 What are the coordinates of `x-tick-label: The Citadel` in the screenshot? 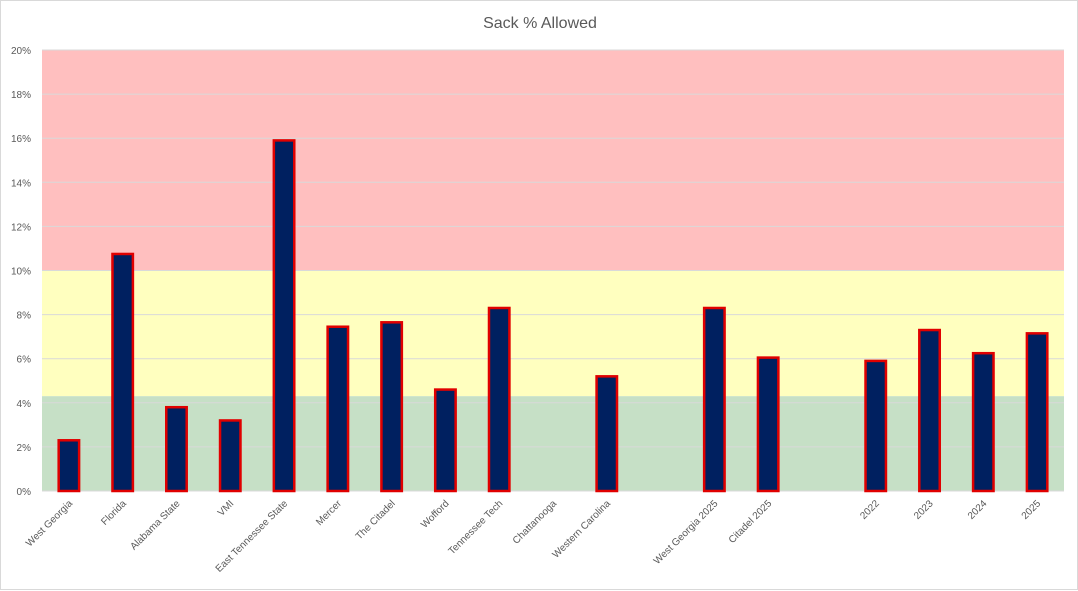 It's located at (376, 520).